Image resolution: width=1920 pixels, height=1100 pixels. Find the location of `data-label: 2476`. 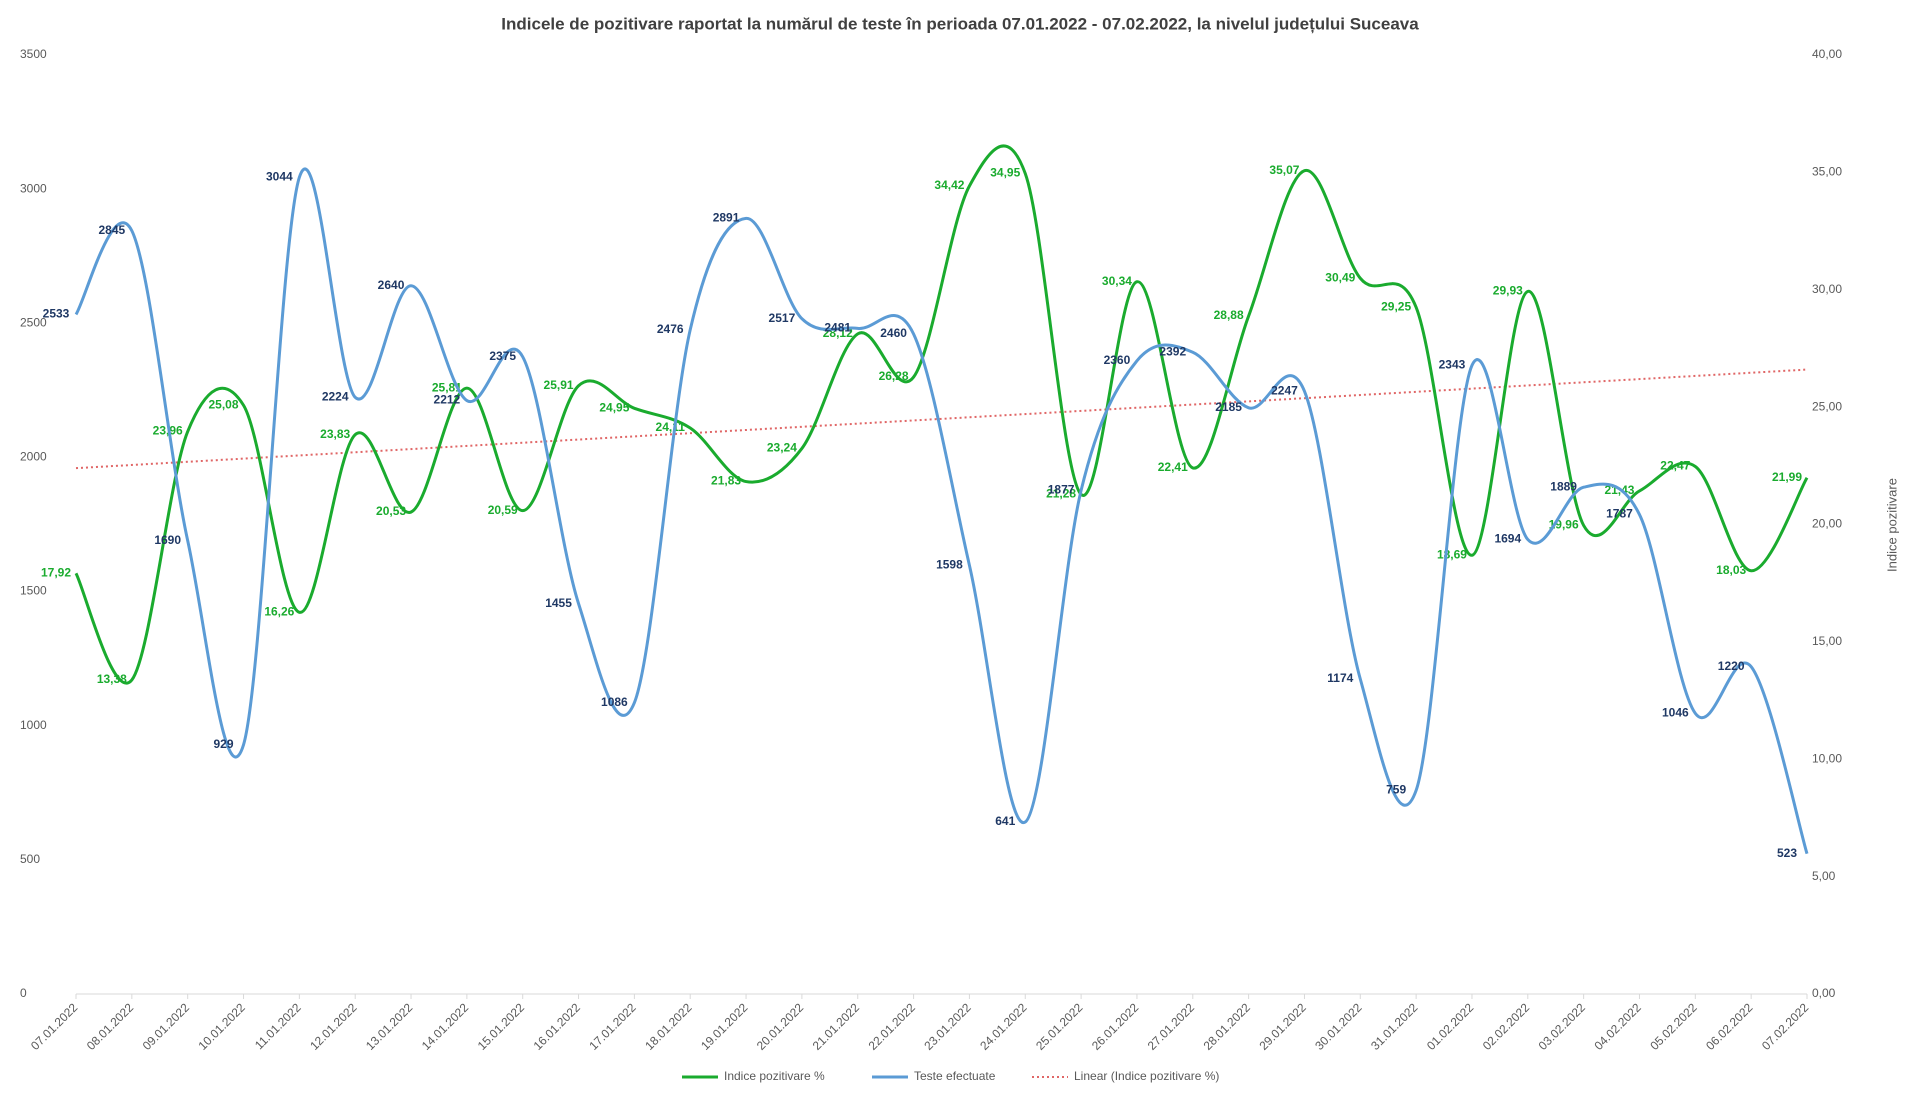

data-label: 2476 is located at coordinates (670, 329).